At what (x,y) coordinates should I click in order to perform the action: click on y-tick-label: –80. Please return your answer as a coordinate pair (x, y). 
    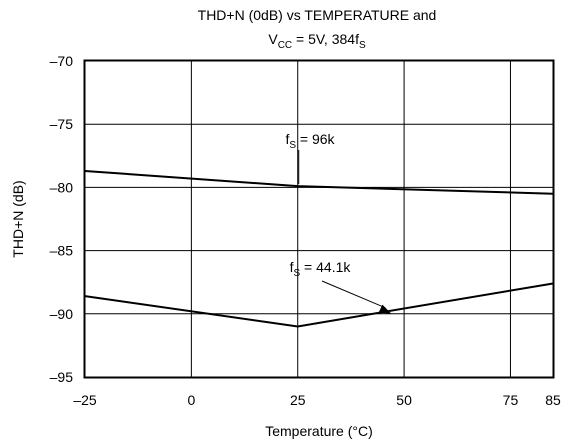
    Looking at the image, I should click on (62, 187).